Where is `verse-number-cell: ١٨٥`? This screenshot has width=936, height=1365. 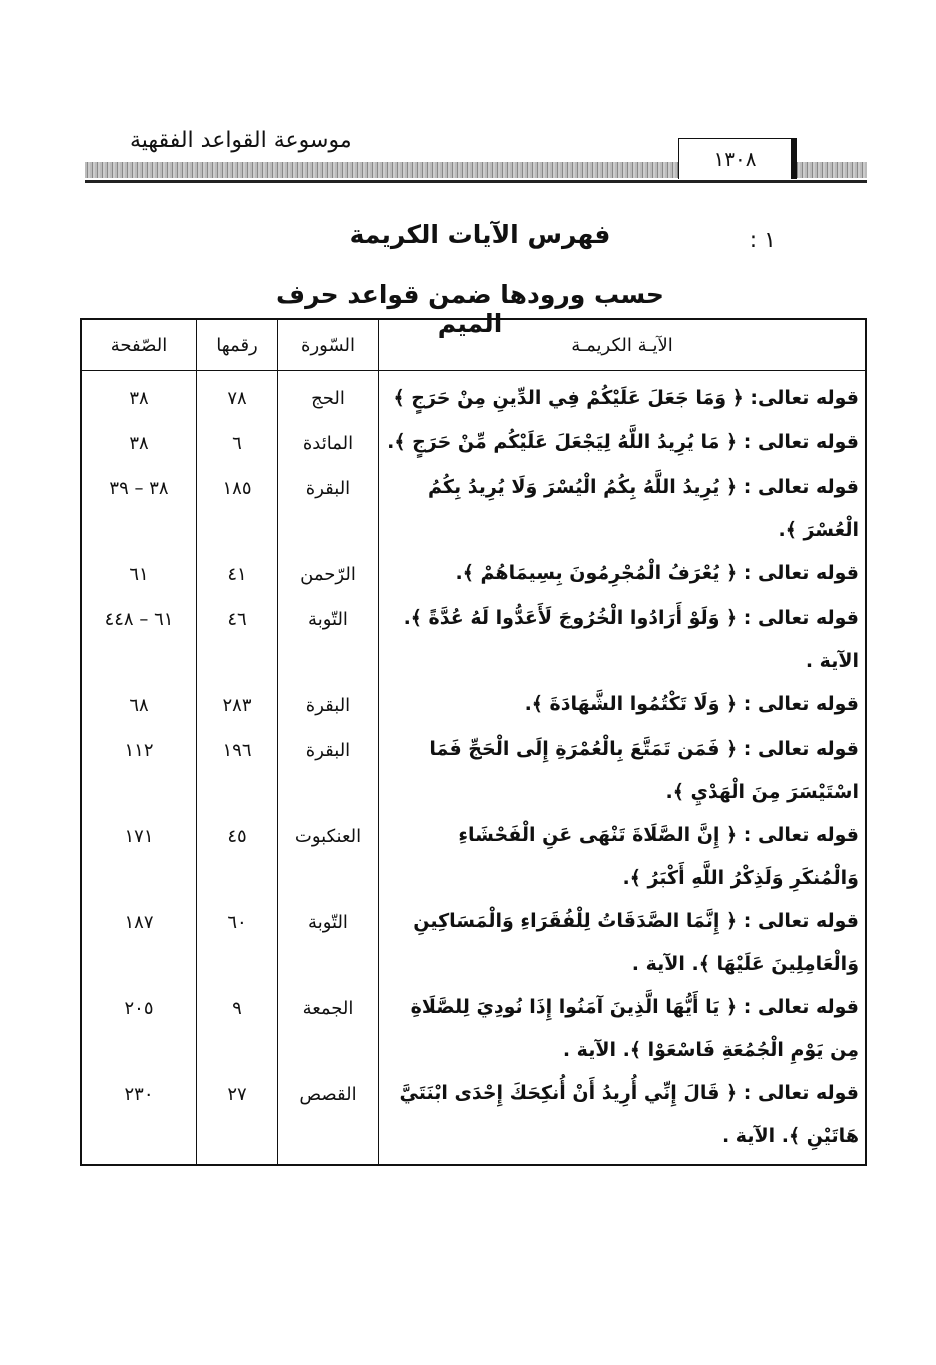 verse-number-cell: ١٨٥ is located at coordinates (237, 508).